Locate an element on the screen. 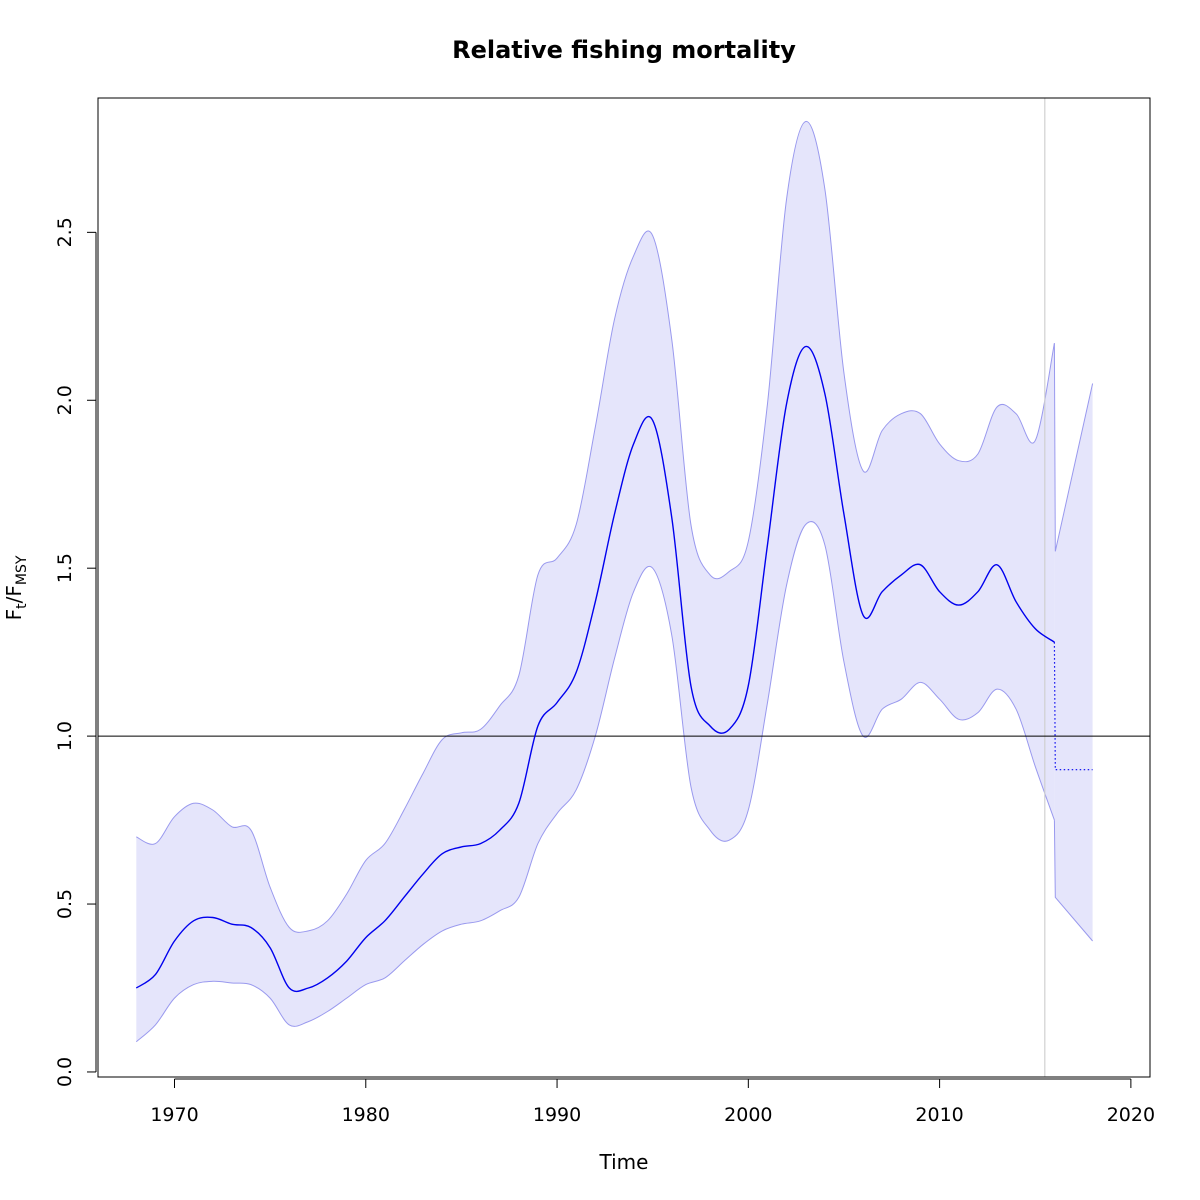 This screenshot has width=1200, height=1200. x-tick-label: 1990 is located at coordinates (557, 1115).